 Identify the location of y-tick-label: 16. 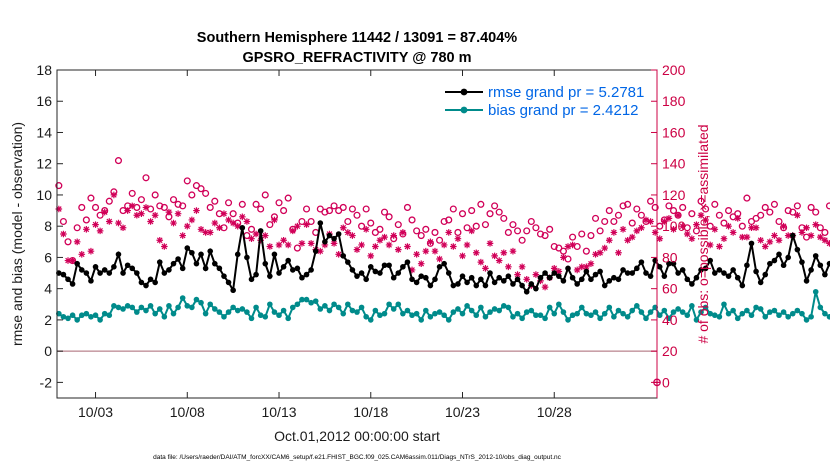
(44, 101).